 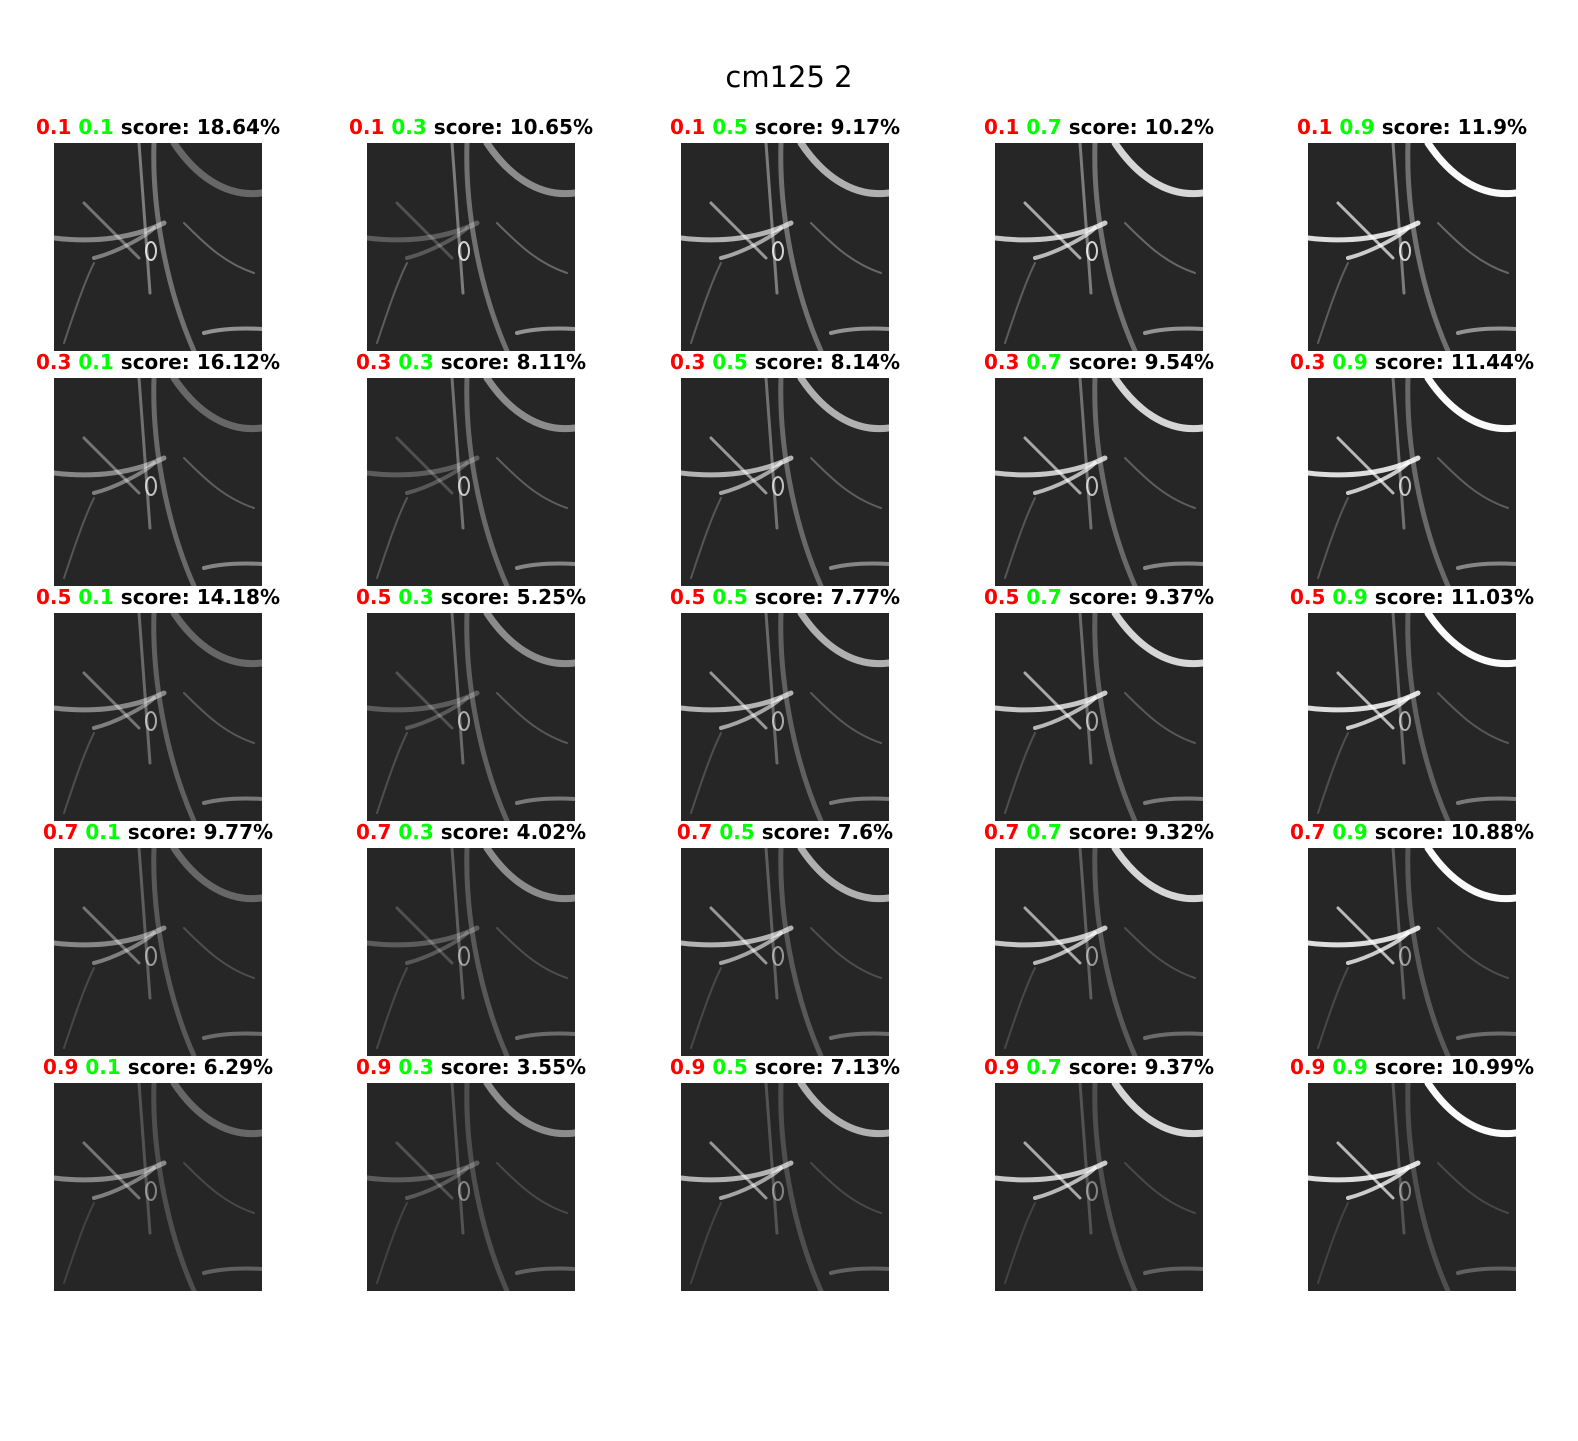 I want to click on cell-title: 0.1 0.1 score: 18.64%, so click(x=158, y=127).